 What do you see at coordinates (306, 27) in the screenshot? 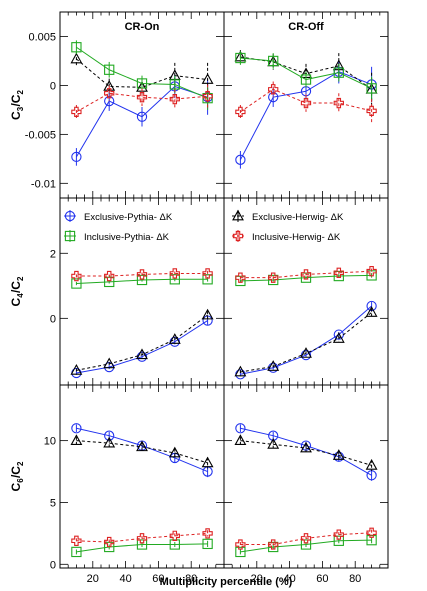
I see `panel-title: CR-Off` at bounding box center [306, 27].